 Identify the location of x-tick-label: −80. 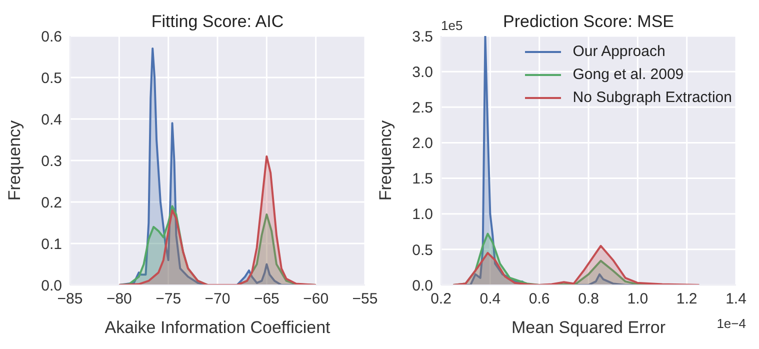
(119, 299).